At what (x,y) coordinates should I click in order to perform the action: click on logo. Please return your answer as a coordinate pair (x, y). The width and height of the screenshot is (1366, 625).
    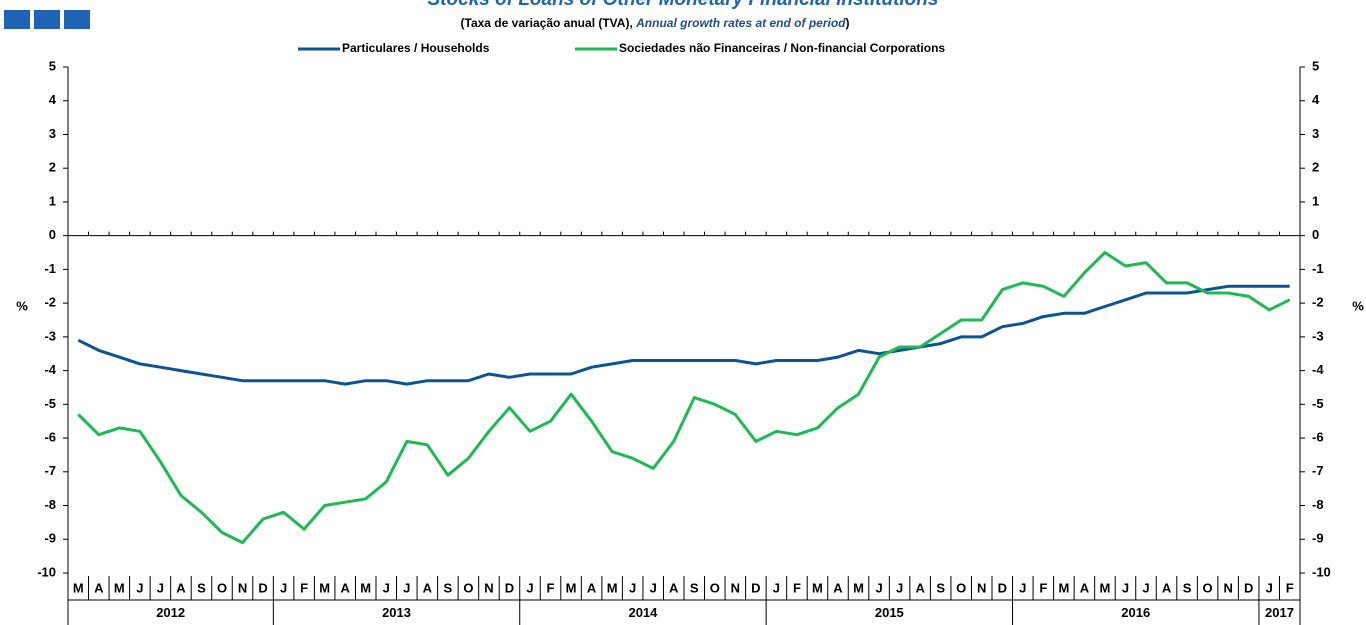
    Looking at the image, I should click on (47, 19).